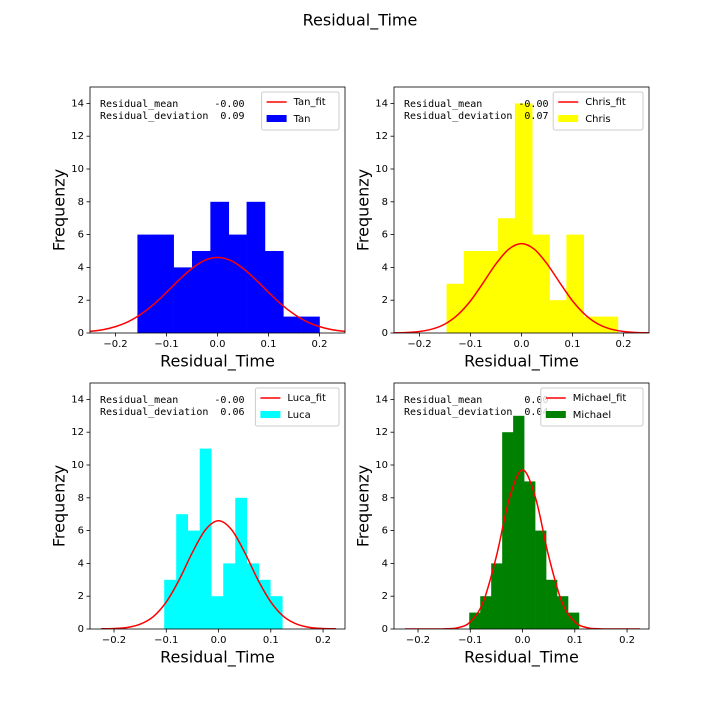  I want to click on legend-label: Tan, so click(302, 119).